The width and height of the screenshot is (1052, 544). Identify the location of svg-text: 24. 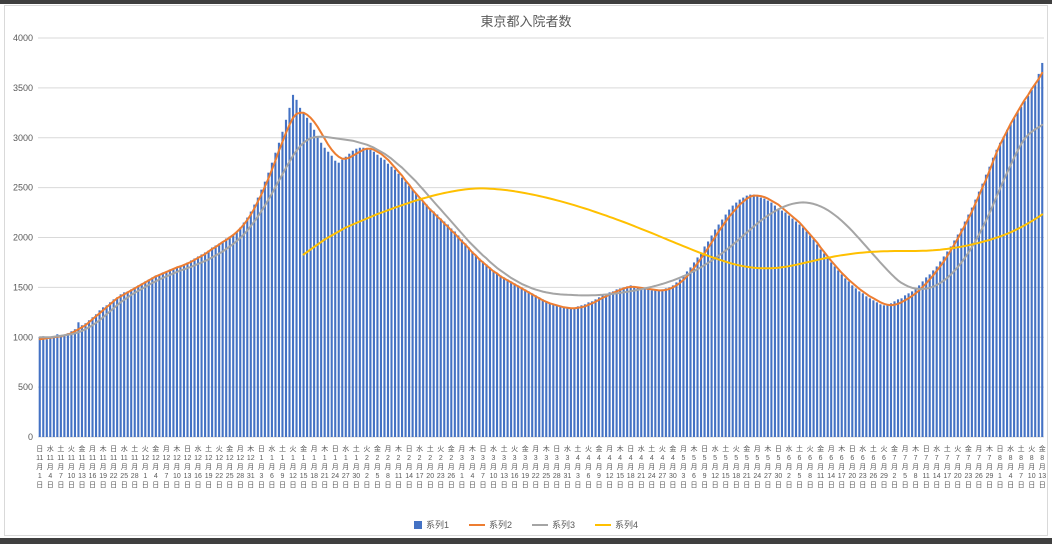
(652, 476).